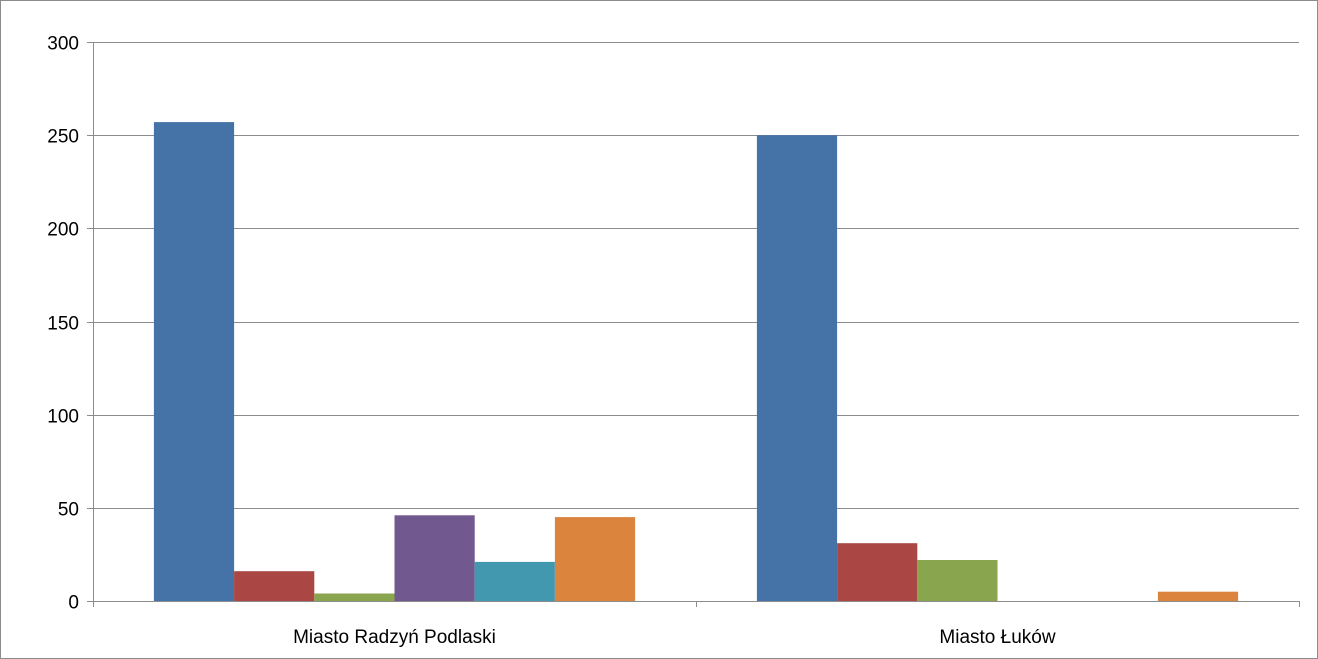  Describe the element at coordinates (63, 137) in the screenshot. I see `y-tick-label: 250` at that location.